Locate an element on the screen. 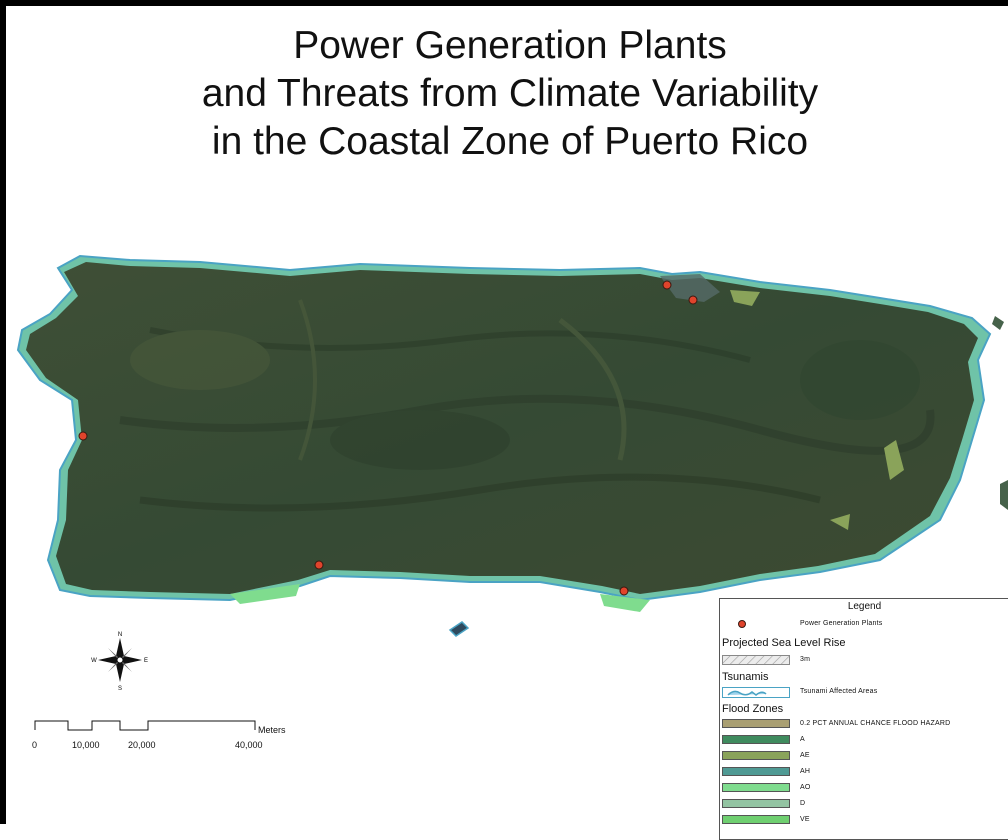 The height and width of the screenshot is (840, 1008). legend-flood-heading: Flood Zones is located at coordinates (753, 709).